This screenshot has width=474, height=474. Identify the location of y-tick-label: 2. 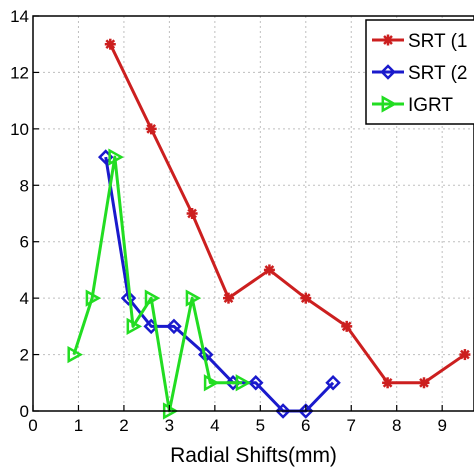
(24, 355).